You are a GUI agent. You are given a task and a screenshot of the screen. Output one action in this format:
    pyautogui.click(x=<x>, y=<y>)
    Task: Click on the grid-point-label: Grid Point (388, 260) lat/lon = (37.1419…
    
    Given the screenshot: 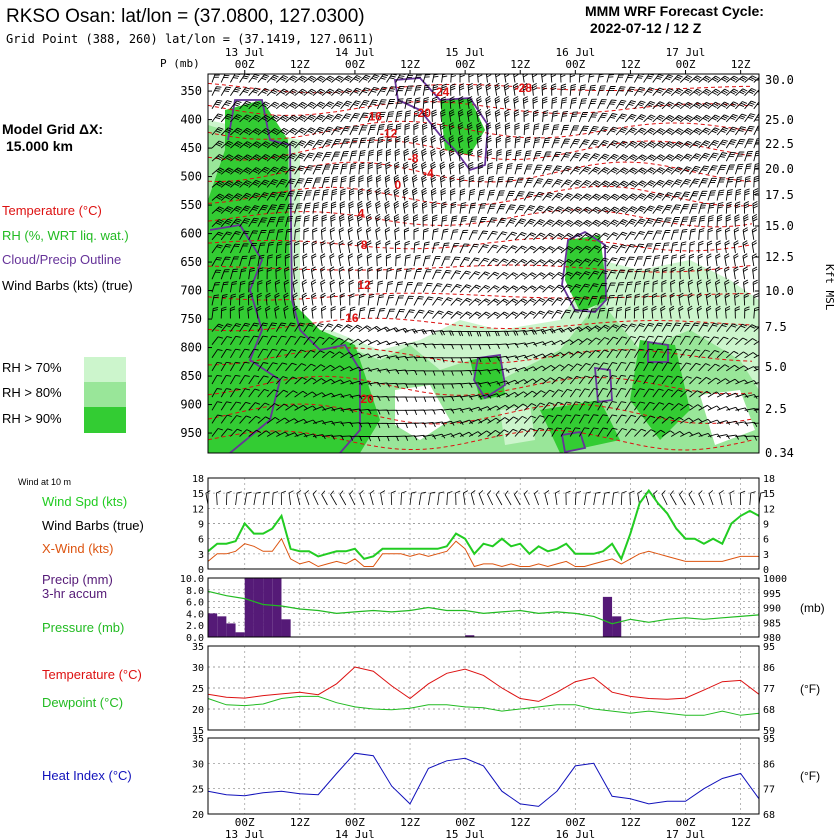 What is the action you would take?
    pyautogui.click(x=190, y=39)
    